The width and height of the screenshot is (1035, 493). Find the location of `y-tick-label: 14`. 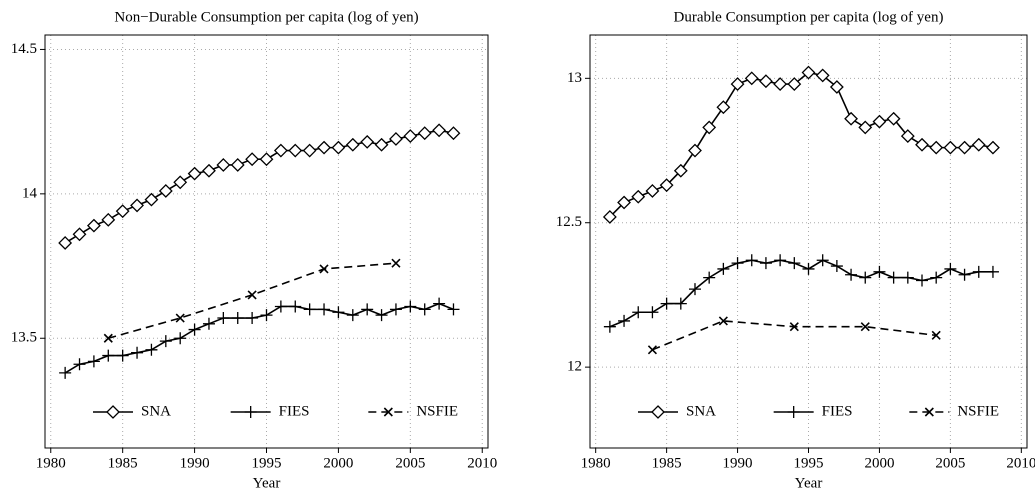

y-tick-label: 14 is located at coordinates (30, 193).